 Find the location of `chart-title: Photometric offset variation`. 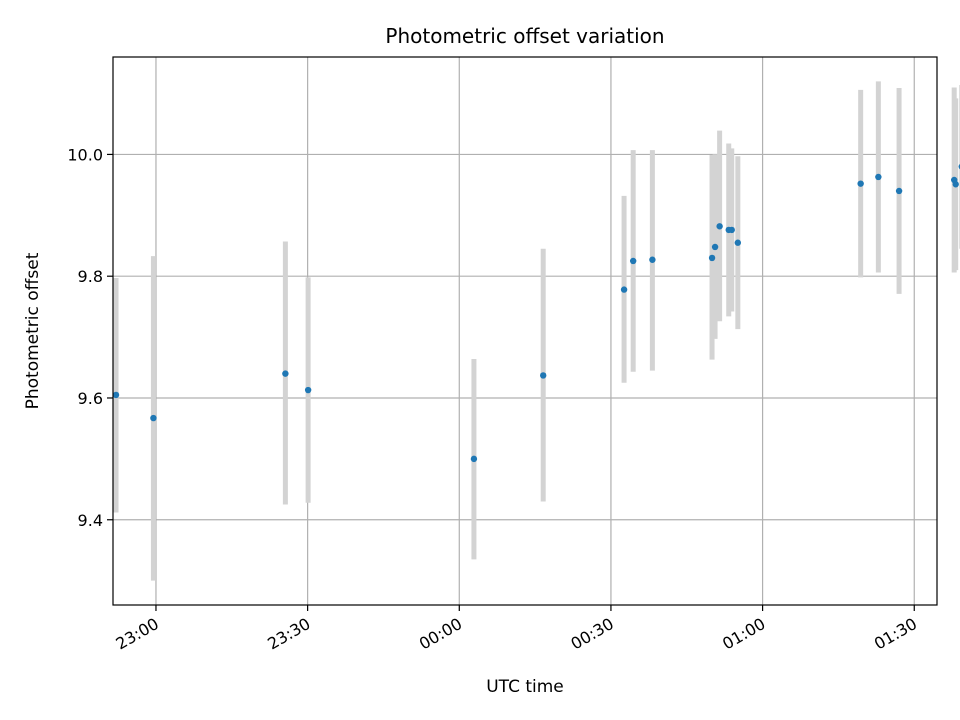

chart-title: Photometric offset variation is located at coordinates (524, 36).